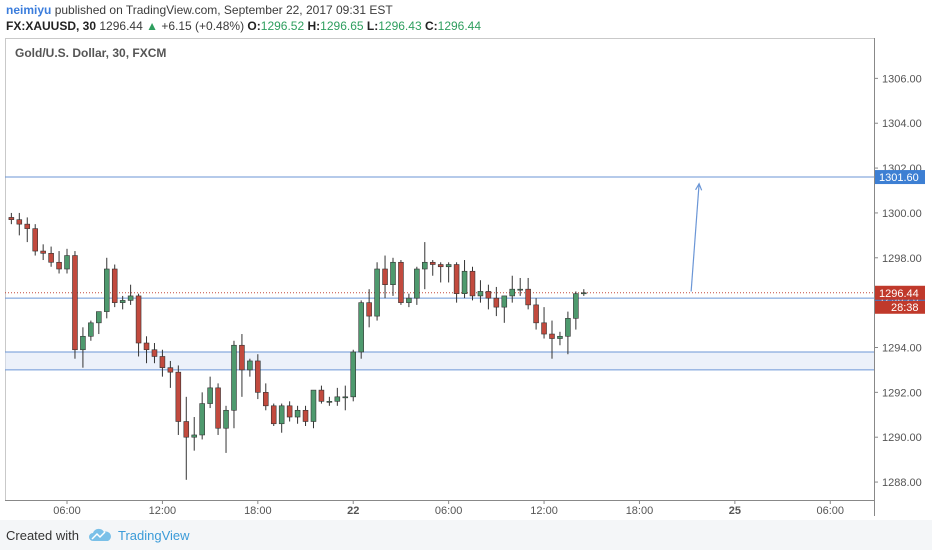  I want to click on current-price-label: 1296.44, so click(899, 294).